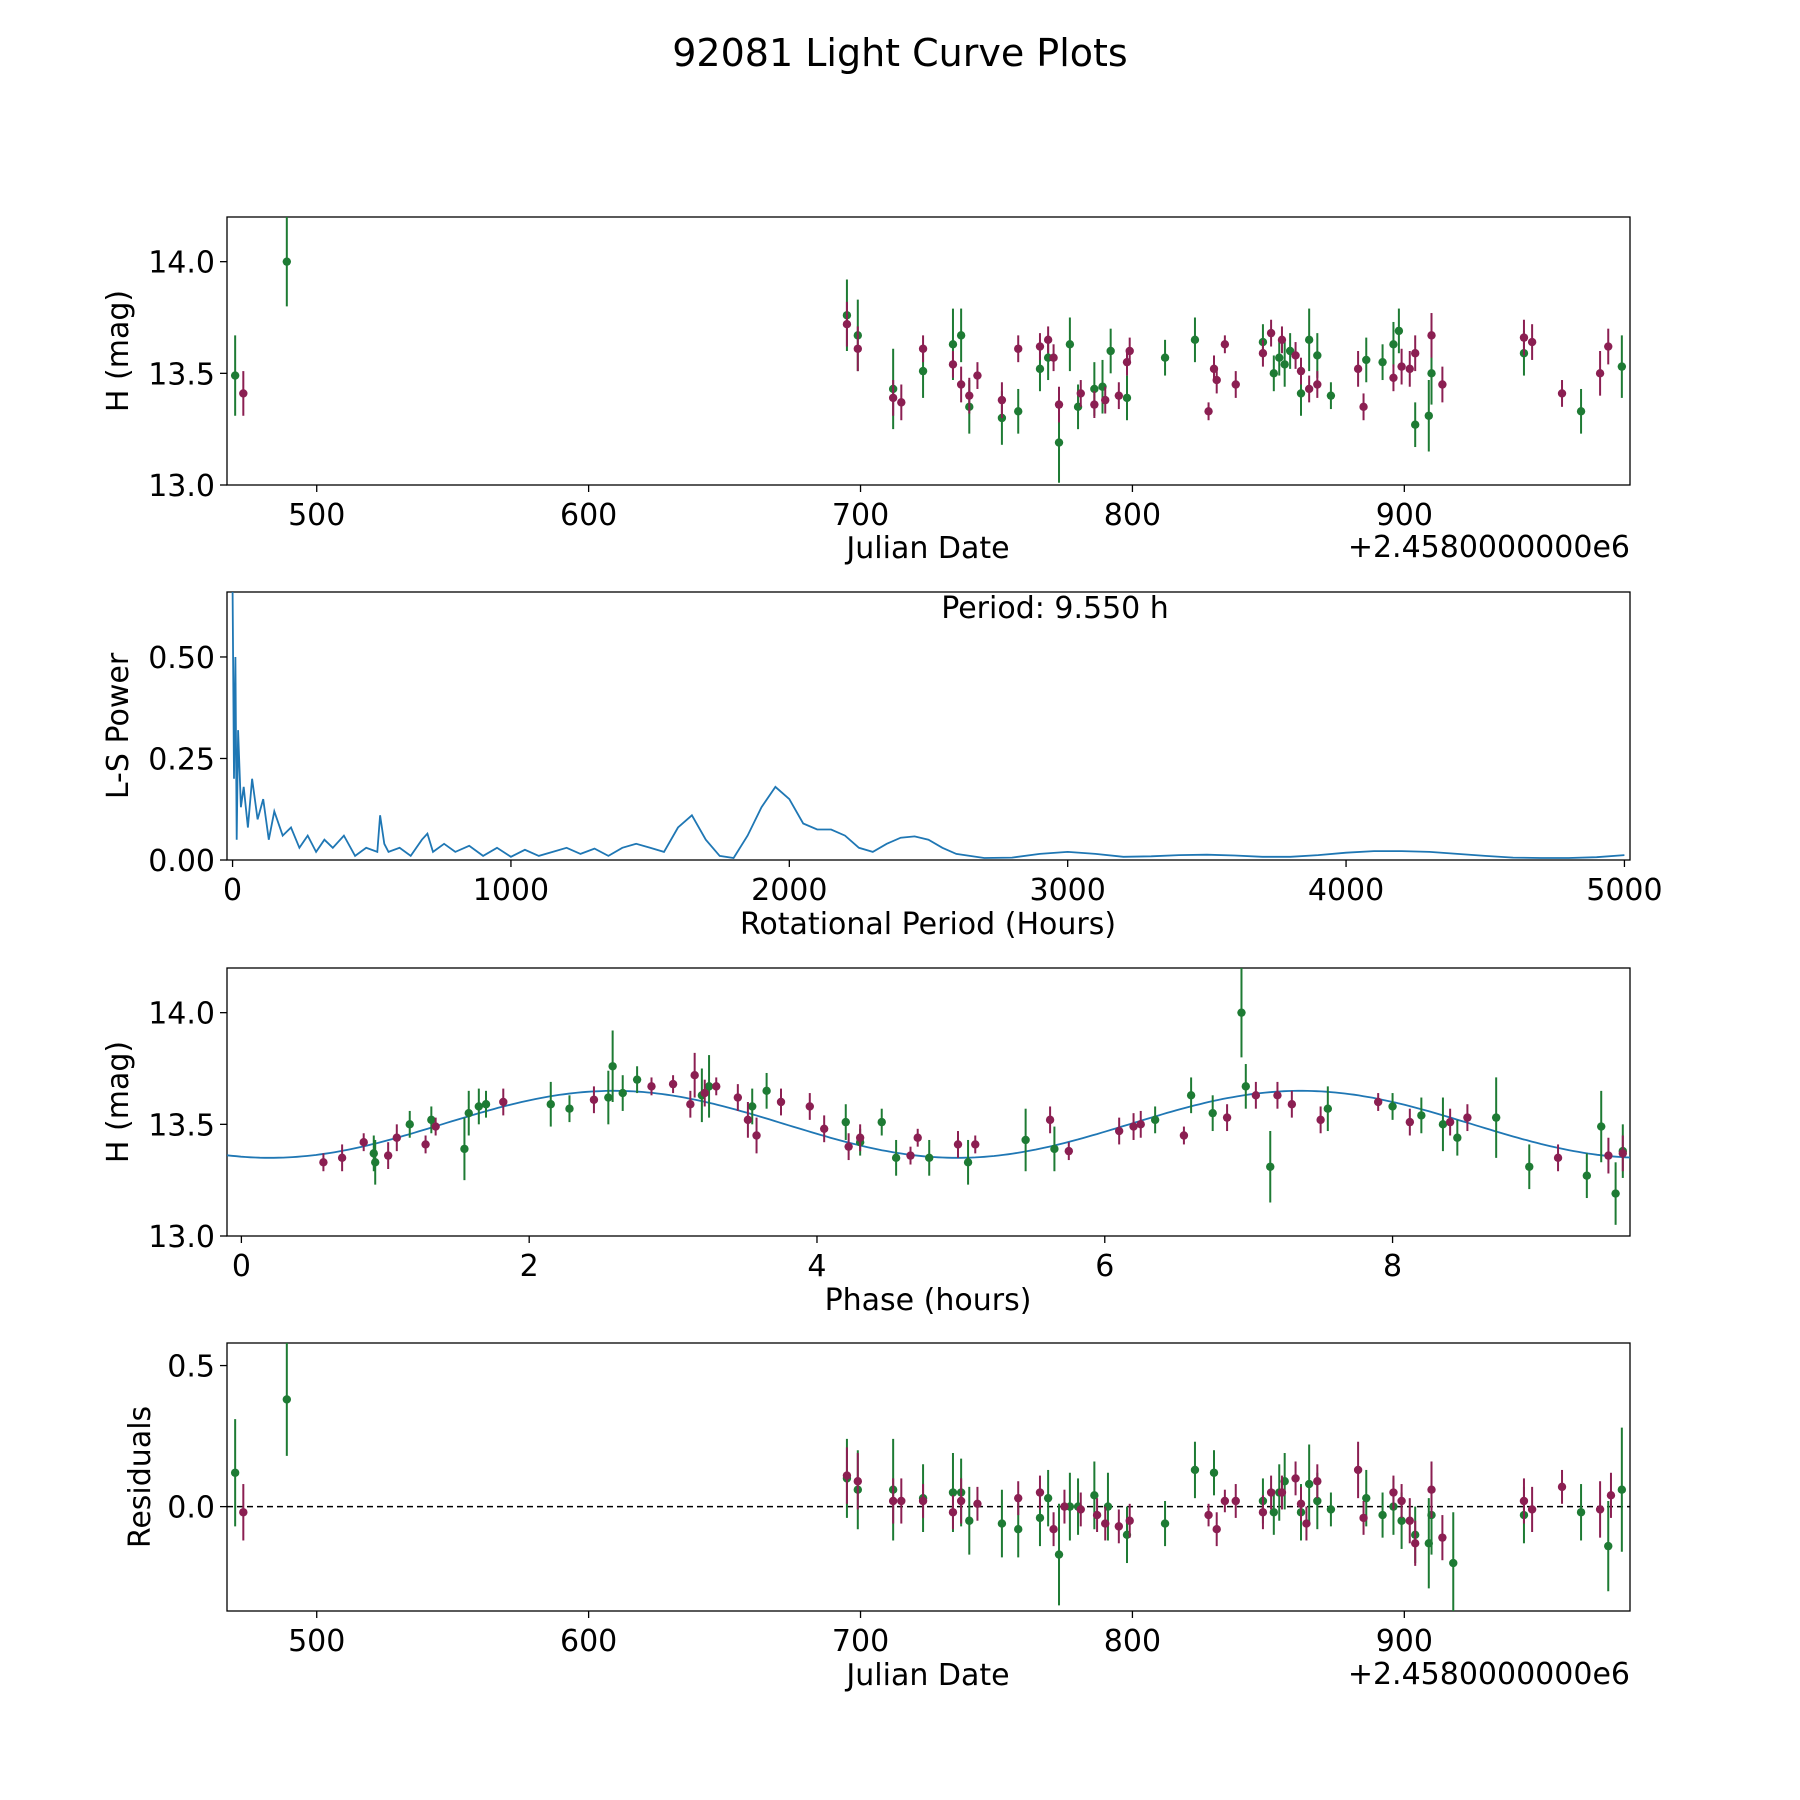  Describe the element at coordinates (191, 1367) in the screenshot. I see `residuals-ytick-label: 0.5` at that location.